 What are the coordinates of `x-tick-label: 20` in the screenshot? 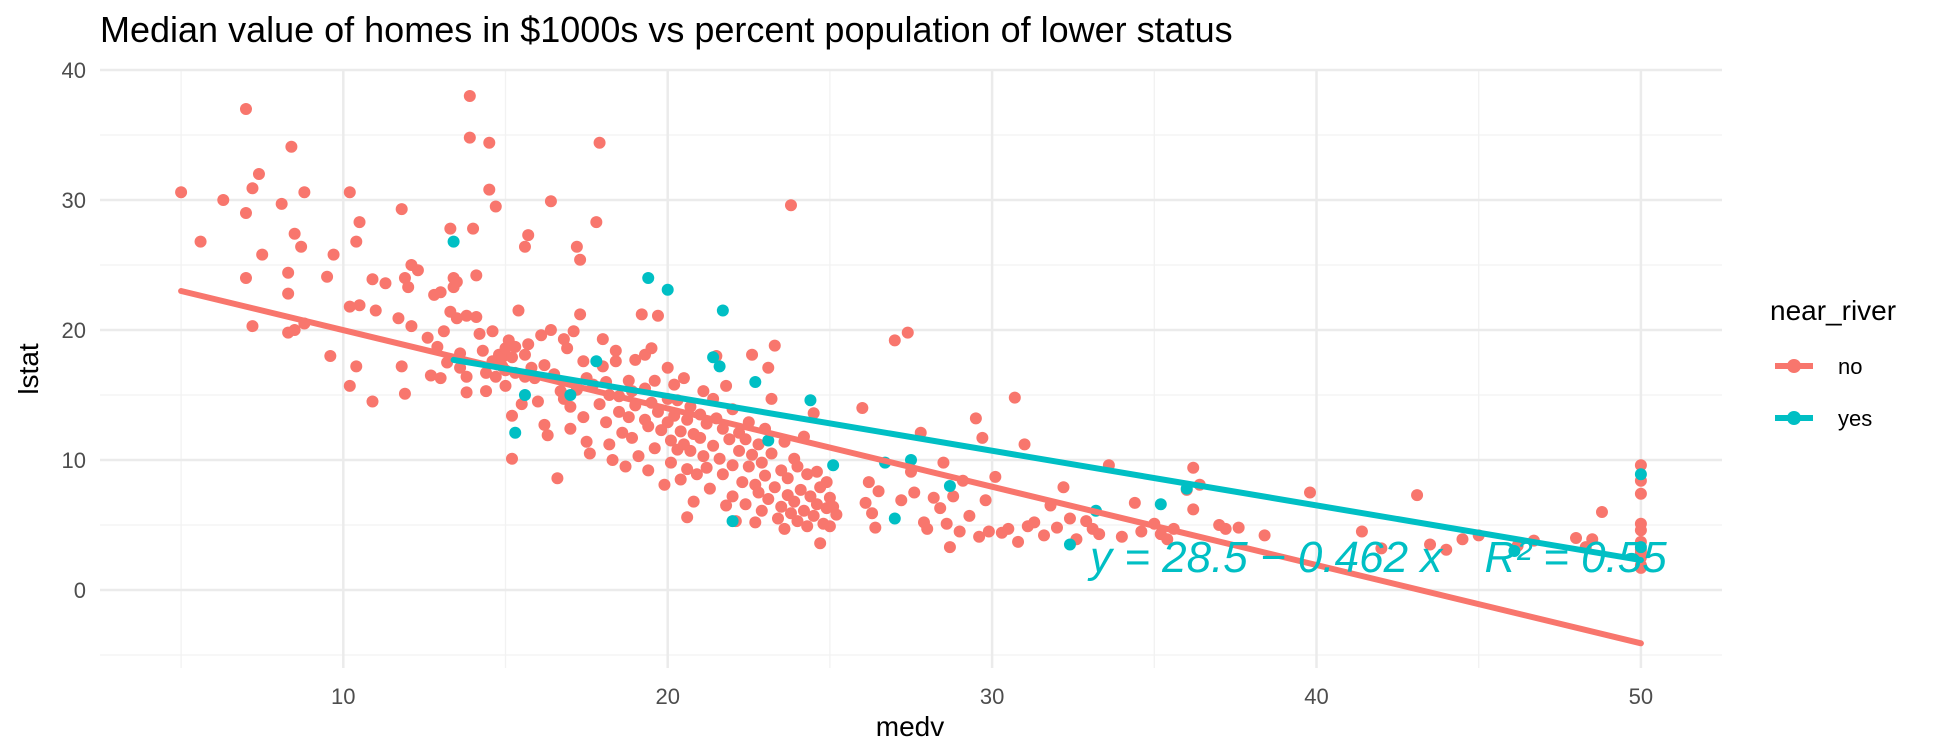 It's located at (667, 696).